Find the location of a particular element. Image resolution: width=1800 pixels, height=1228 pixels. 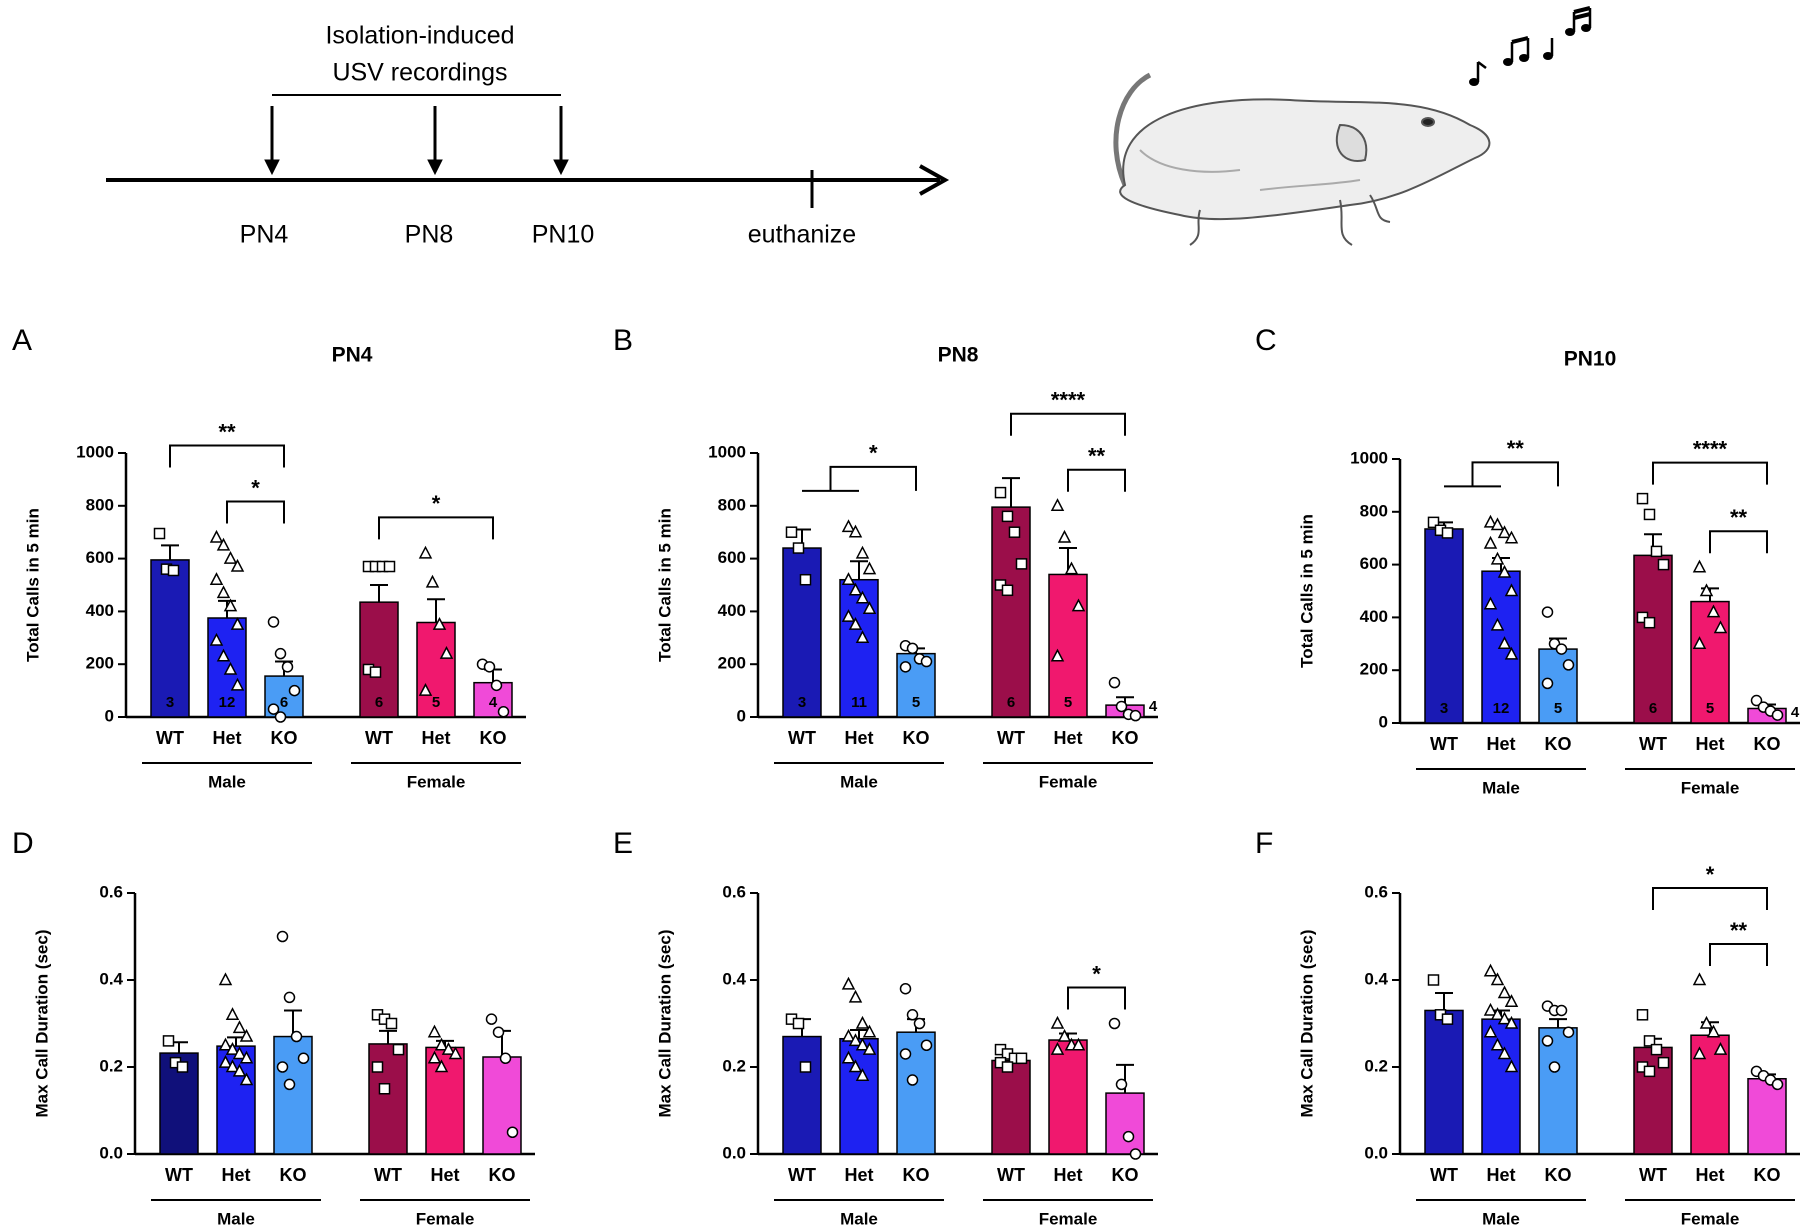

y-tick-label: 0 is located at coordinates (109, 715).